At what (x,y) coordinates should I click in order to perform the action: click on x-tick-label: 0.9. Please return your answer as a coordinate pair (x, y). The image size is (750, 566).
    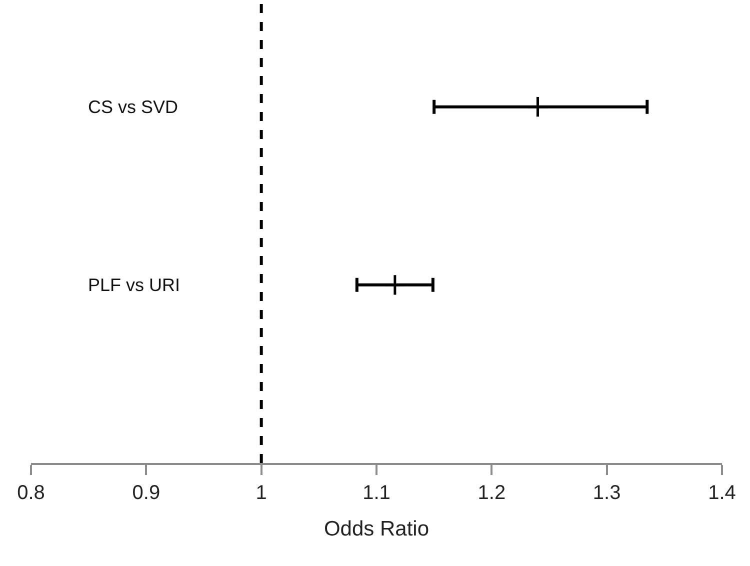
    Looking at the image, I should click on (146, 493).